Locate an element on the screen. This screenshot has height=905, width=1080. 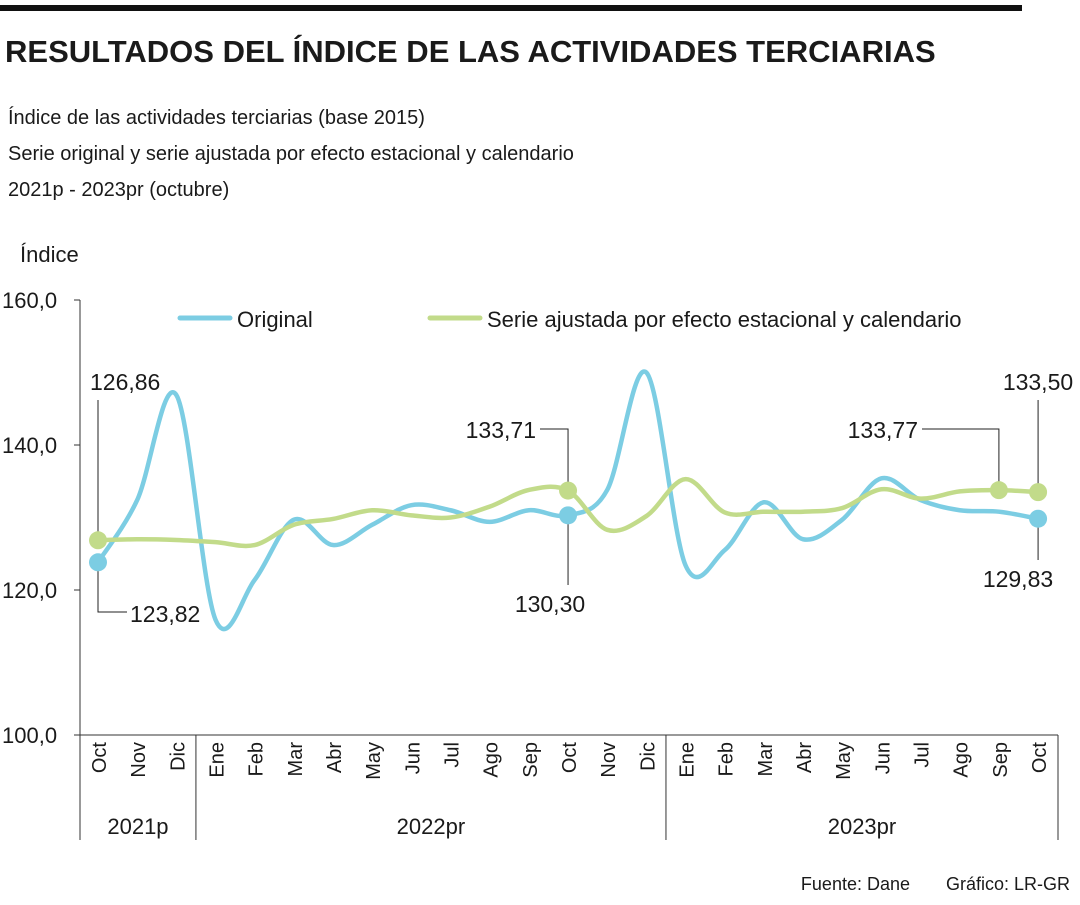
data-label: 130,30 is located at coordinates (550, 604).